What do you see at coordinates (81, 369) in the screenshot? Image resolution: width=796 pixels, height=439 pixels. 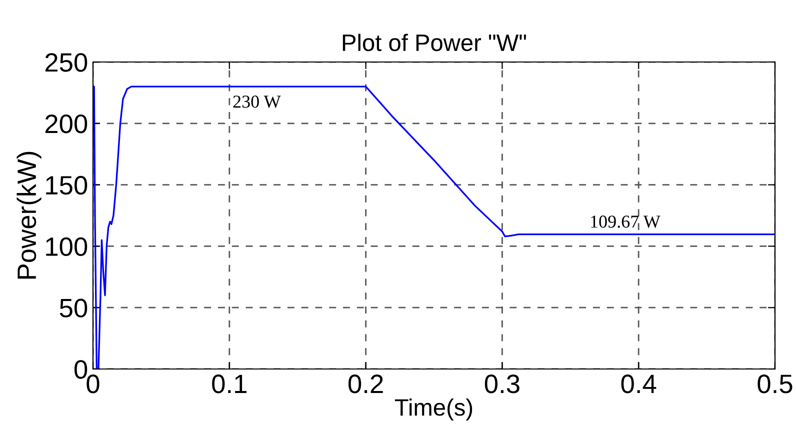 I see `y-tick-label: 0` at bounding box center [81, 369].